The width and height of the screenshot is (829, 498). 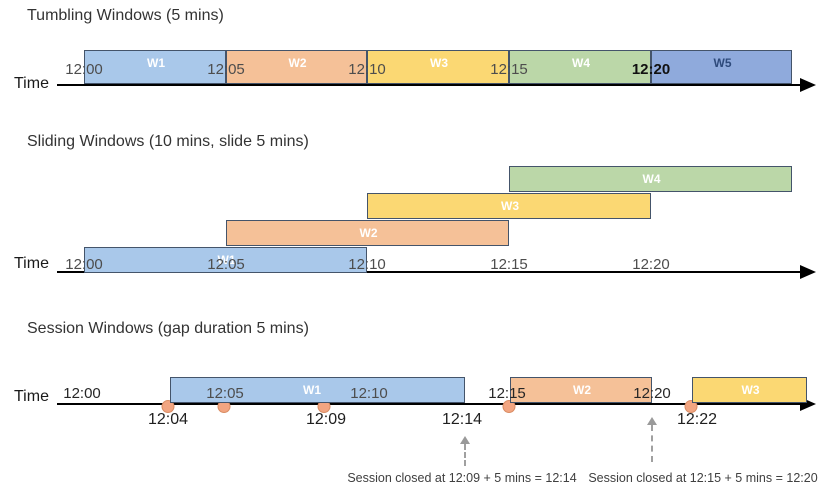 What do you see at coordinates (31, 396) in the screenshot?
I see `time-axis-label-session: Time` at bounding box center [31, 396].